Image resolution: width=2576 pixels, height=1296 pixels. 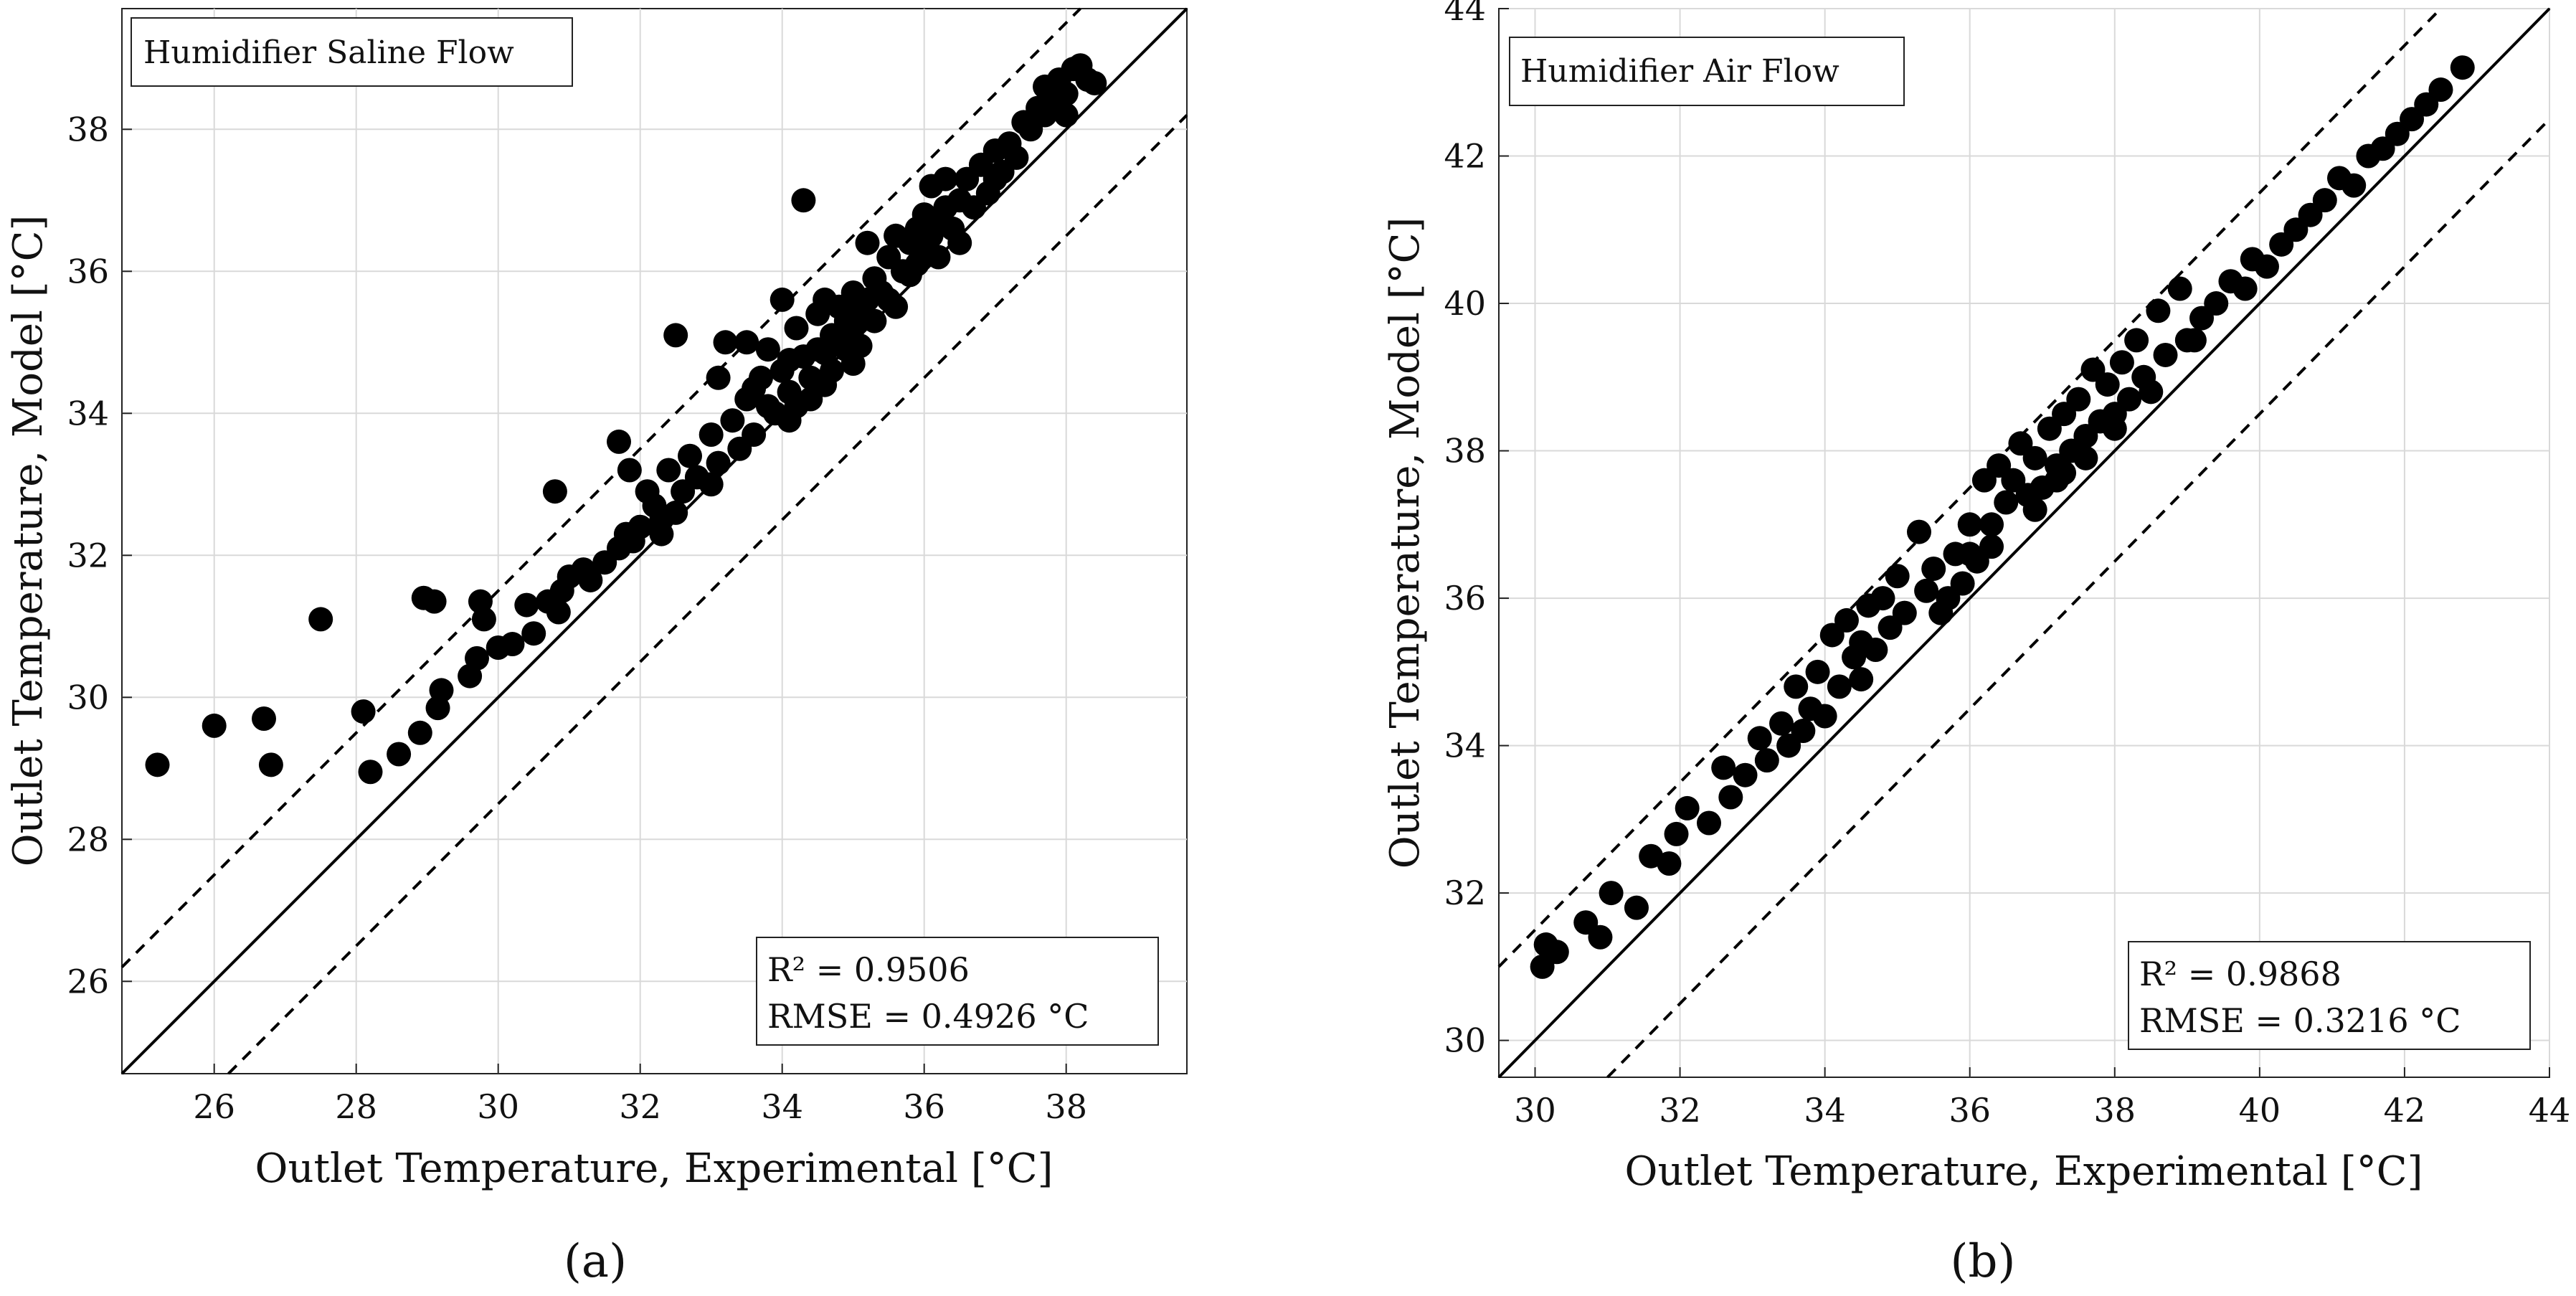 What do you see at coordinates (2024, 1171) in the screenshot?
I see `x-axis-label-b: Outlet Temperature, Experimental [°C]` at bounding box center [2024, 1171].